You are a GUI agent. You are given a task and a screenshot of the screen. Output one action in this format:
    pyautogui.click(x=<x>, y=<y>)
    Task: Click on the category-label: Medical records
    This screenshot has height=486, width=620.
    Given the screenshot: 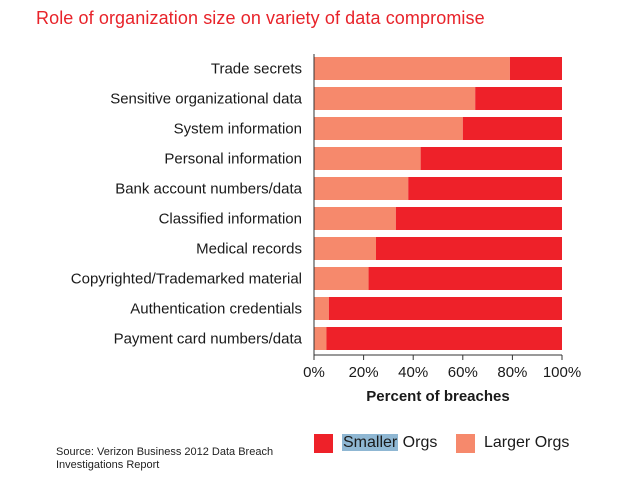 What is the action you would take?
    pyautogui.click(x=249, y=249)
    